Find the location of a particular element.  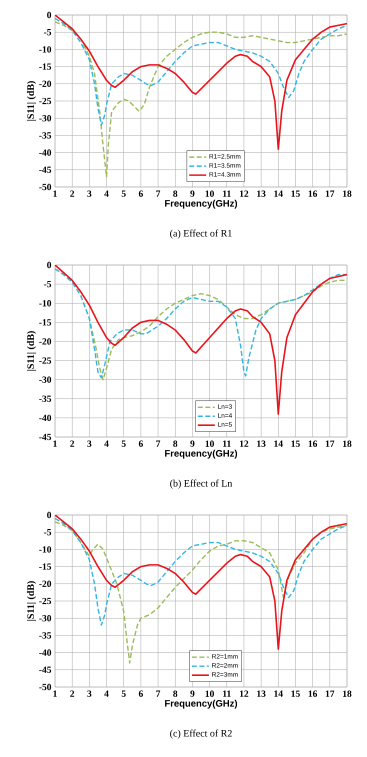

text: (a) Effect of R1 is located at coordinates (201, 234).